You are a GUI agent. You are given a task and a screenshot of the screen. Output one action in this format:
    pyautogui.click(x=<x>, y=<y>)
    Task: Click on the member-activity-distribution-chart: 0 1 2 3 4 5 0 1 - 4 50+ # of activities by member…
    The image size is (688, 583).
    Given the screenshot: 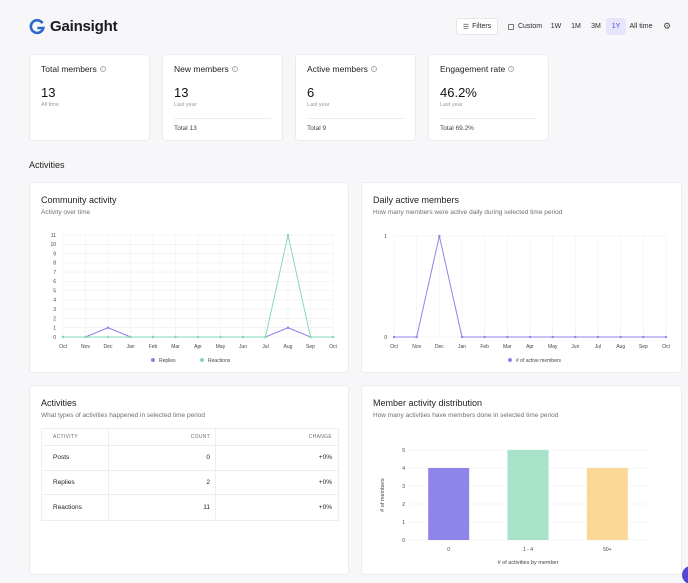 What is the action you would take?
    pyautogui.click(x=513, y=507)
    